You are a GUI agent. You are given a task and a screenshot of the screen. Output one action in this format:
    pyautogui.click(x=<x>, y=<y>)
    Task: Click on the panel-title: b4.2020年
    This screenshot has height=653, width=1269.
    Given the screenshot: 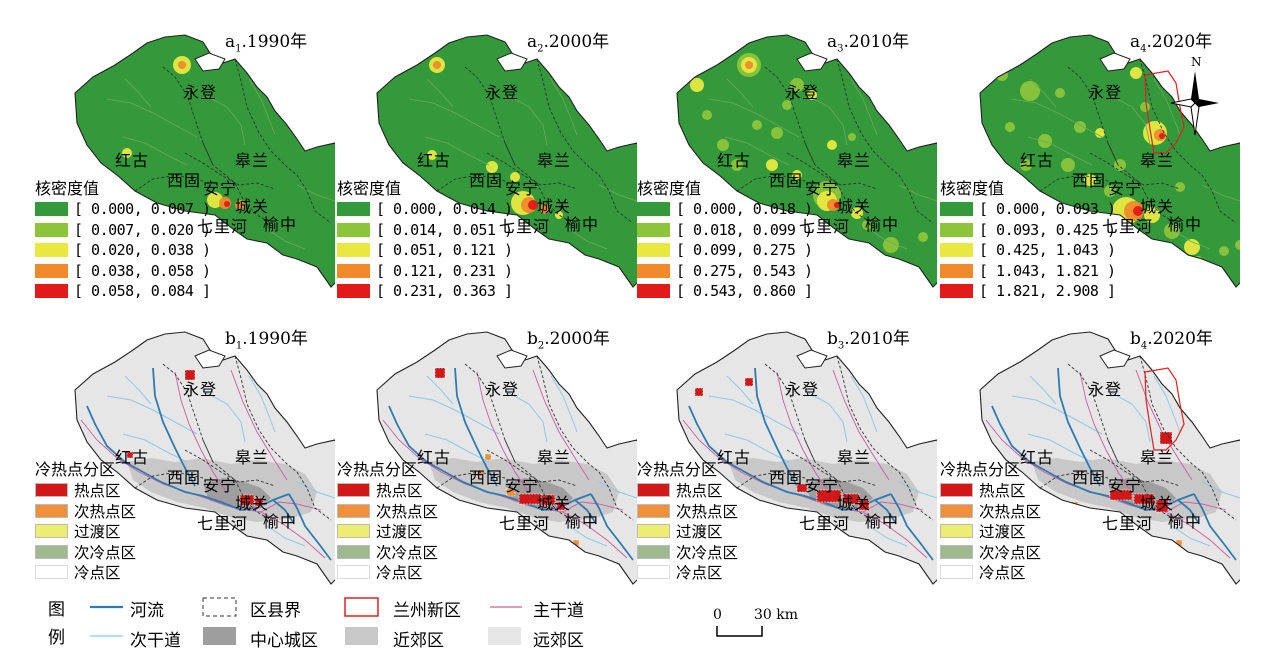 What is the action you would take?
    pyautogui.click(x=1171, y=340)
    